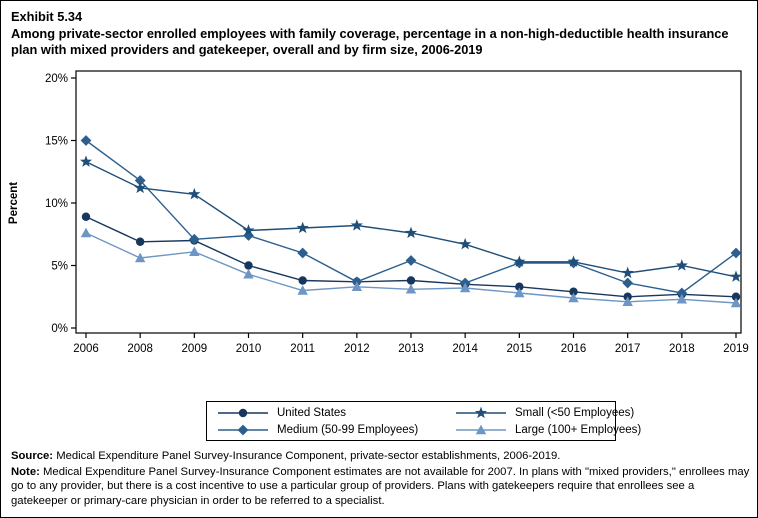 The height and width of the screenshot is (518, 758). Describe the element at coordinates (575, 412) in the screenshot. I see `legend-label: Small (<50 Employees)` at that location.